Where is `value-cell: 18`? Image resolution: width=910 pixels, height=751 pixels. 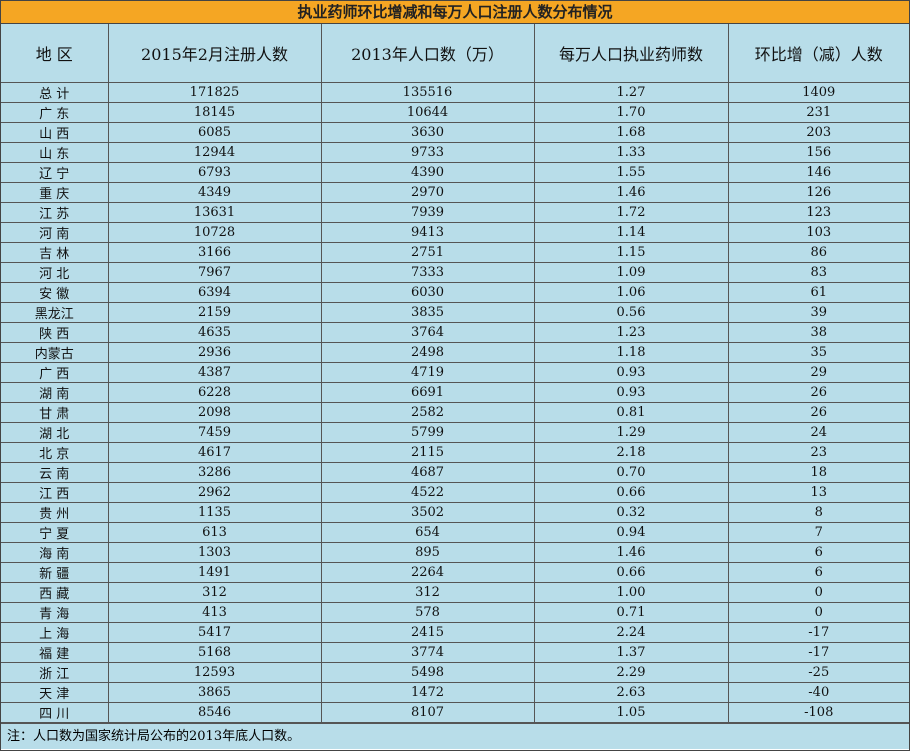
value-cell: 18 is located at coordinates (818, 472).